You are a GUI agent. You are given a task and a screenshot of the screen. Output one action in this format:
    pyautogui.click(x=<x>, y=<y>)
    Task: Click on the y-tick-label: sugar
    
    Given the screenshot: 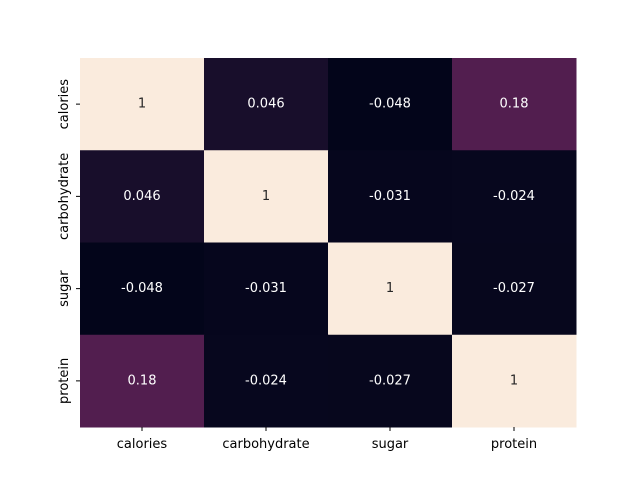 What is the action you would take?
    pyautogui.click(x=64, y=288)
    